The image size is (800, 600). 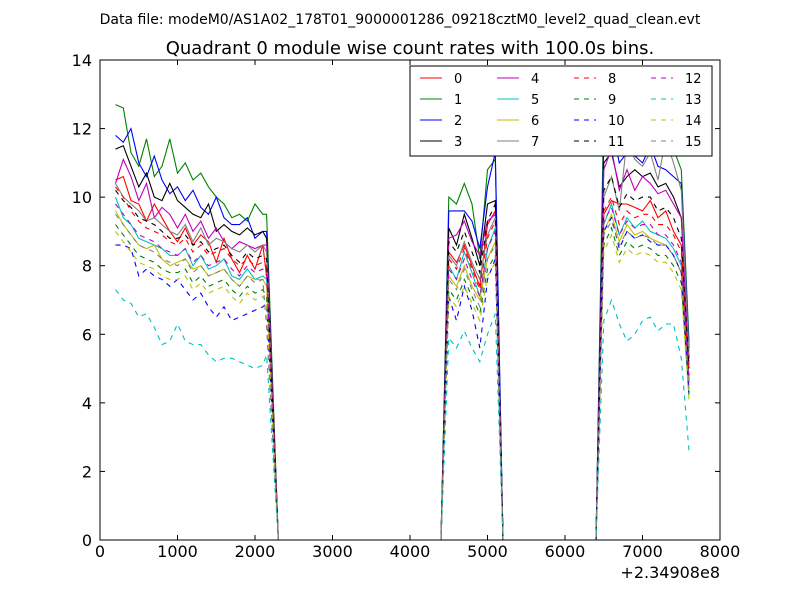 I want to click on legend-label-3: 3, so click(x=458, y=142).